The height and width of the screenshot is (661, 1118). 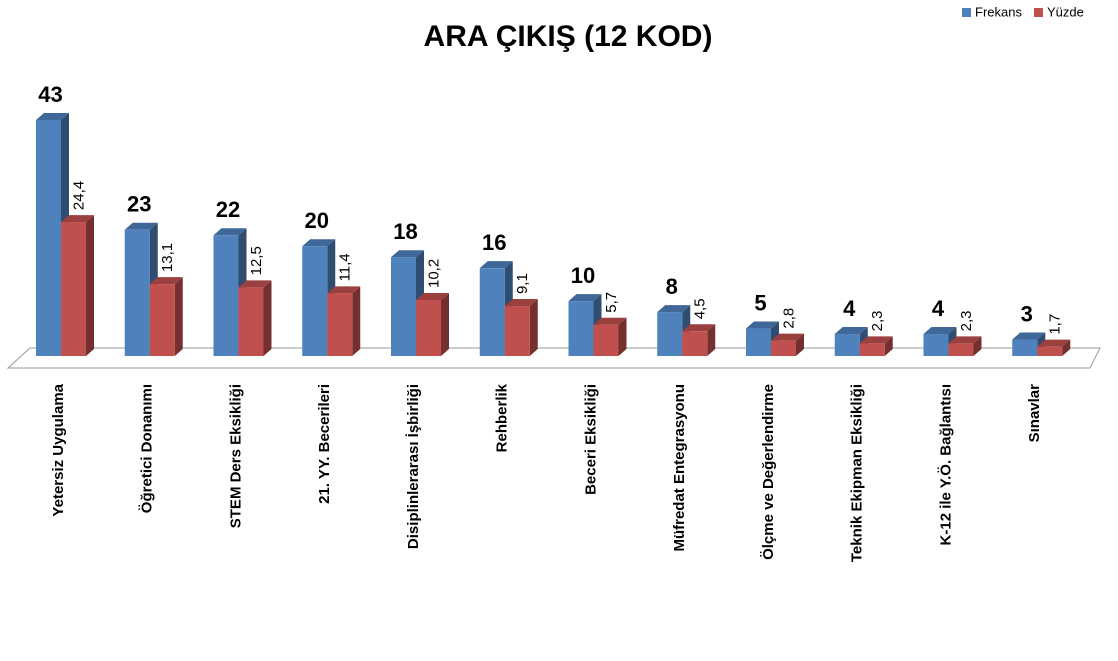 I want to click on value-label: 24,4, so click(x=78, y=195).